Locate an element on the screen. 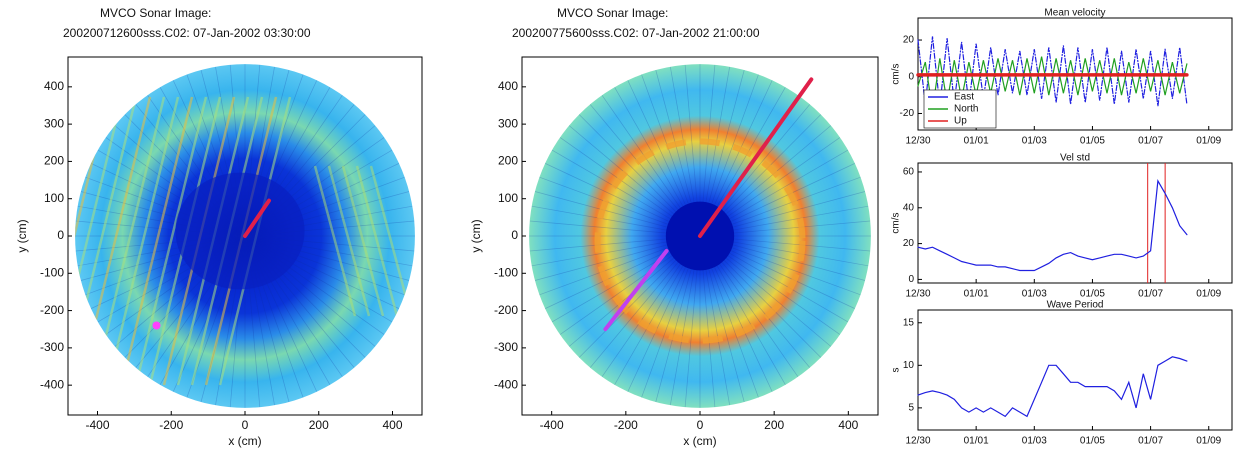  y-tick-label: -20 is located at coordinates (907, 113).